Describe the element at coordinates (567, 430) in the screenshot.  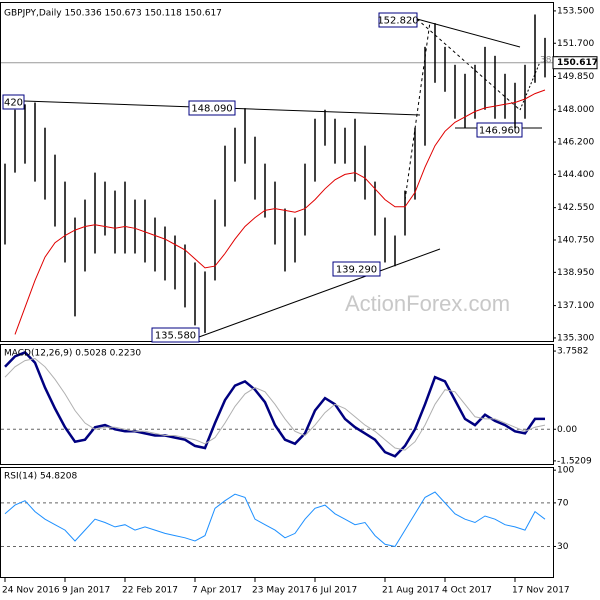
I see `y-tick-label: 0.00` at that location.